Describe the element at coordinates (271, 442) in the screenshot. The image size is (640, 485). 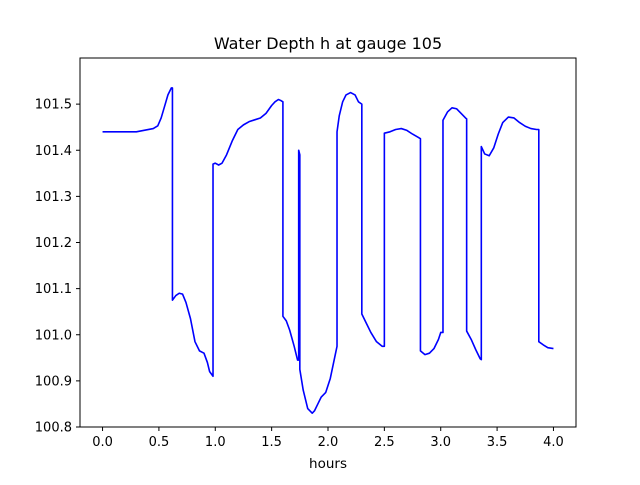
I see `x-tick-label: 1.5` at that location.